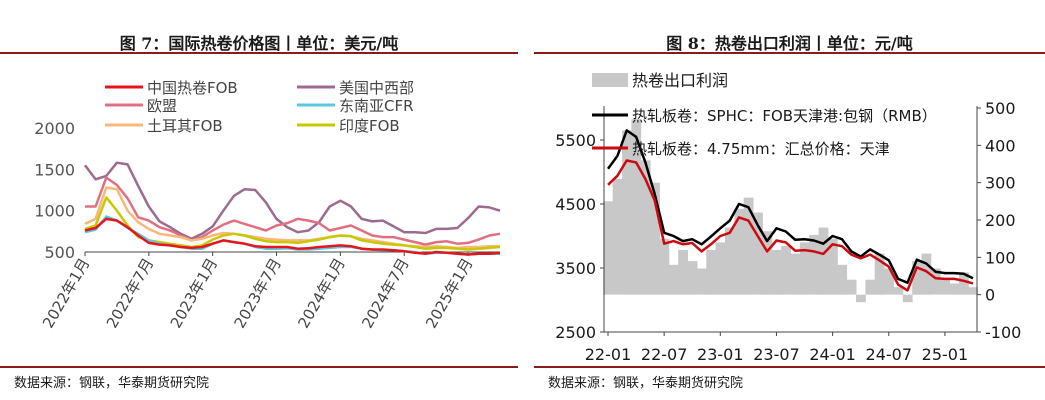  What do you see at coordinates (376, 88) in the screenshot?
I see `legend-label: 美国中西部` at bounding box center [376, 88].